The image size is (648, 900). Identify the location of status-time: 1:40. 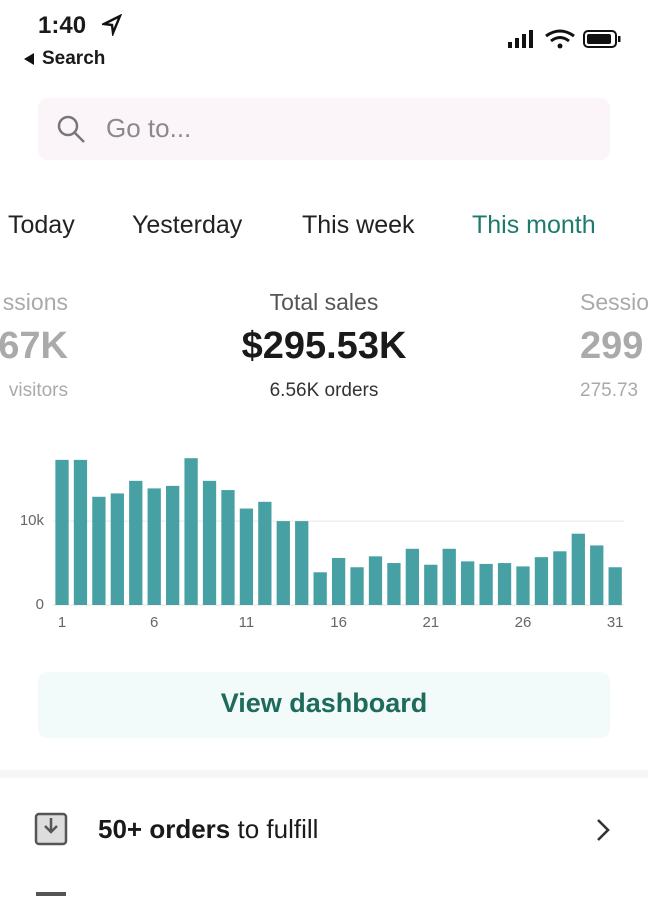
(62, 25).